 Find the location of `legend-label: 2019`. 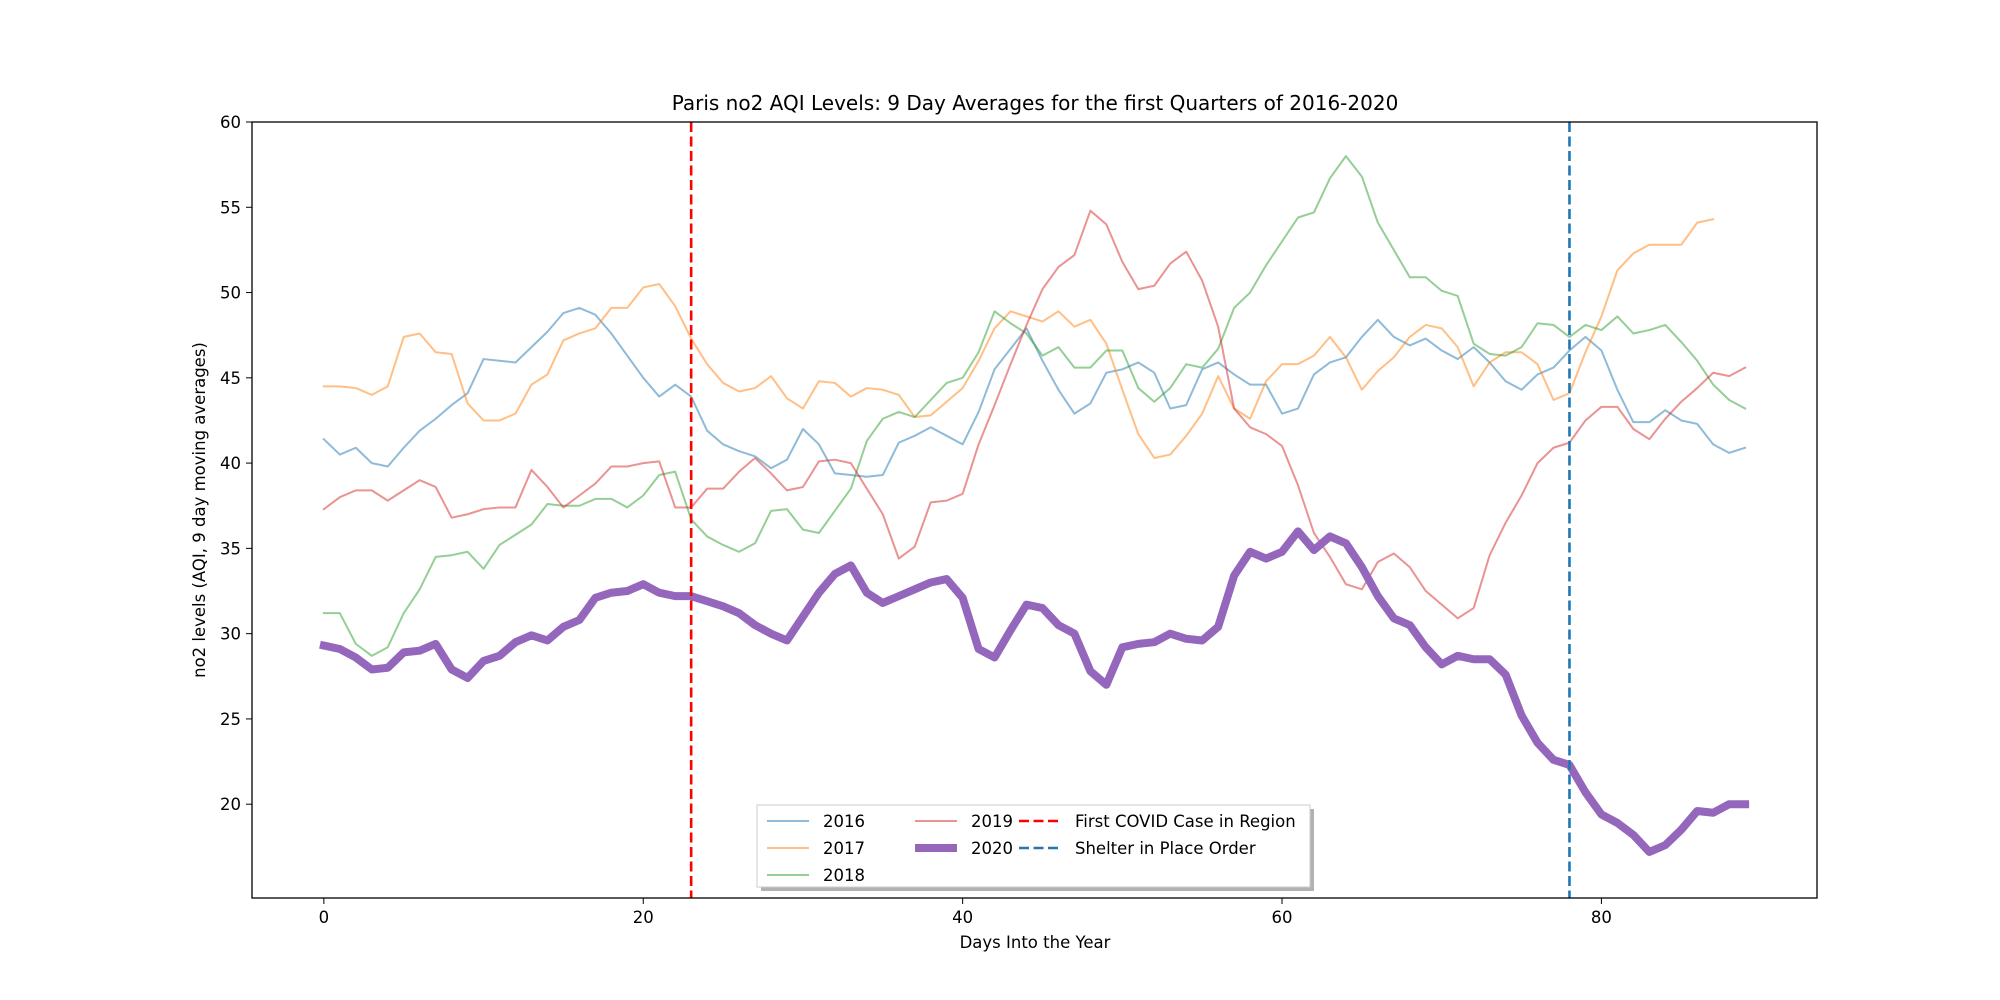

legend-label: 2019 is located at coordinates (992, 821).